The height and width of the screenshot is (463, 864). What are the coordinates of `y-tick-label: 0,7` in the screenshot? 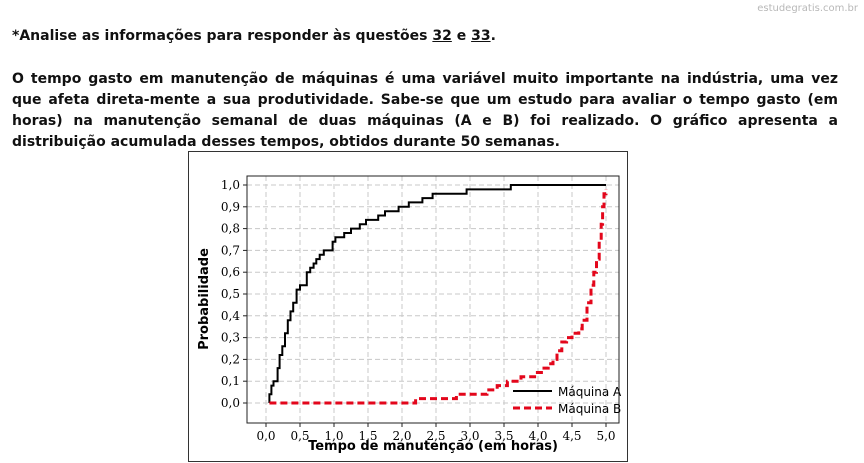 It's located at (230, 250).